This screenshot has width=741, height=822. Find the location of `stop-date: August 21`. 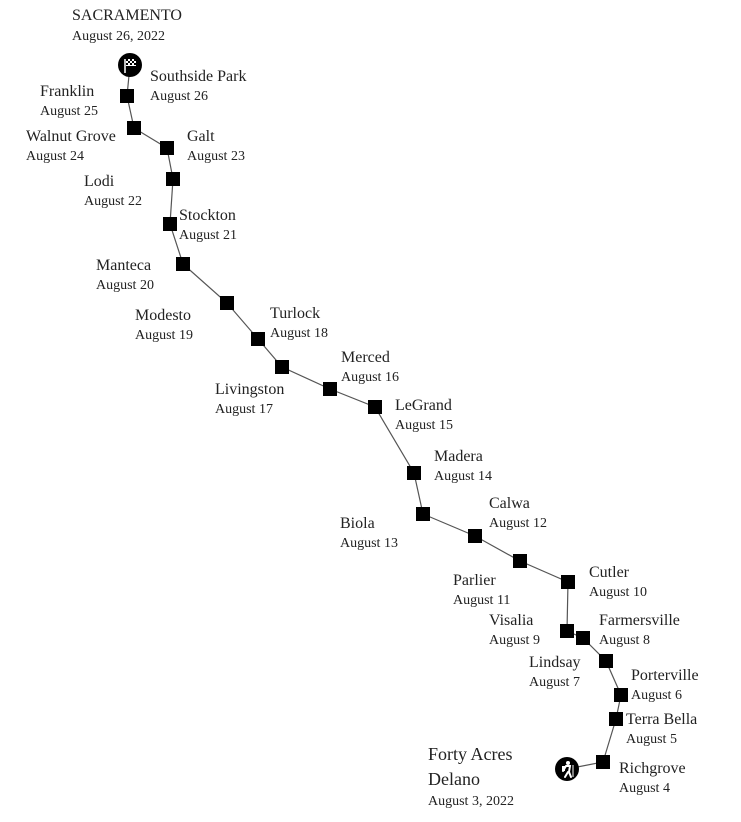

stop-date: August 21 is located at coordinates (208, 235).